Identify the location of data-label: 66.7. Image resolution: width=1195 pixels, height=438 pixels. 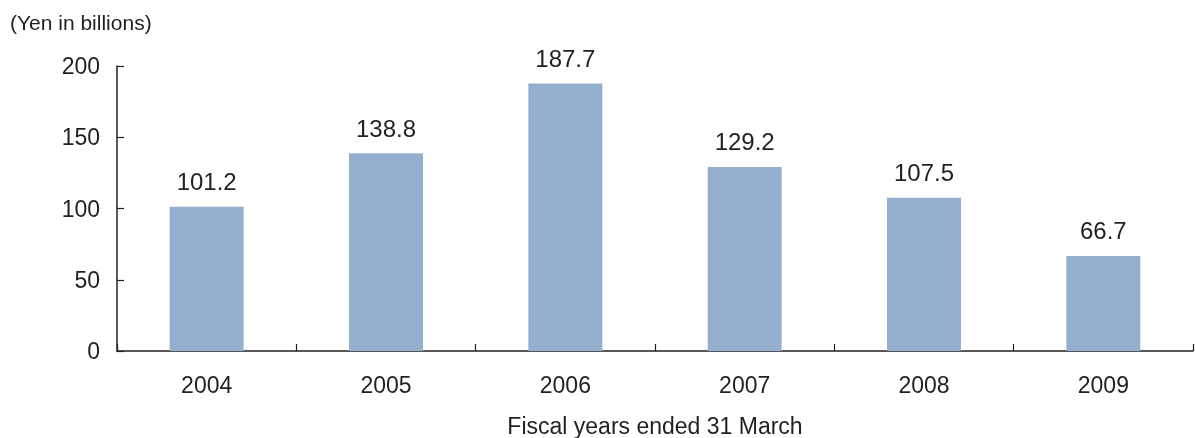
(1103, 231).